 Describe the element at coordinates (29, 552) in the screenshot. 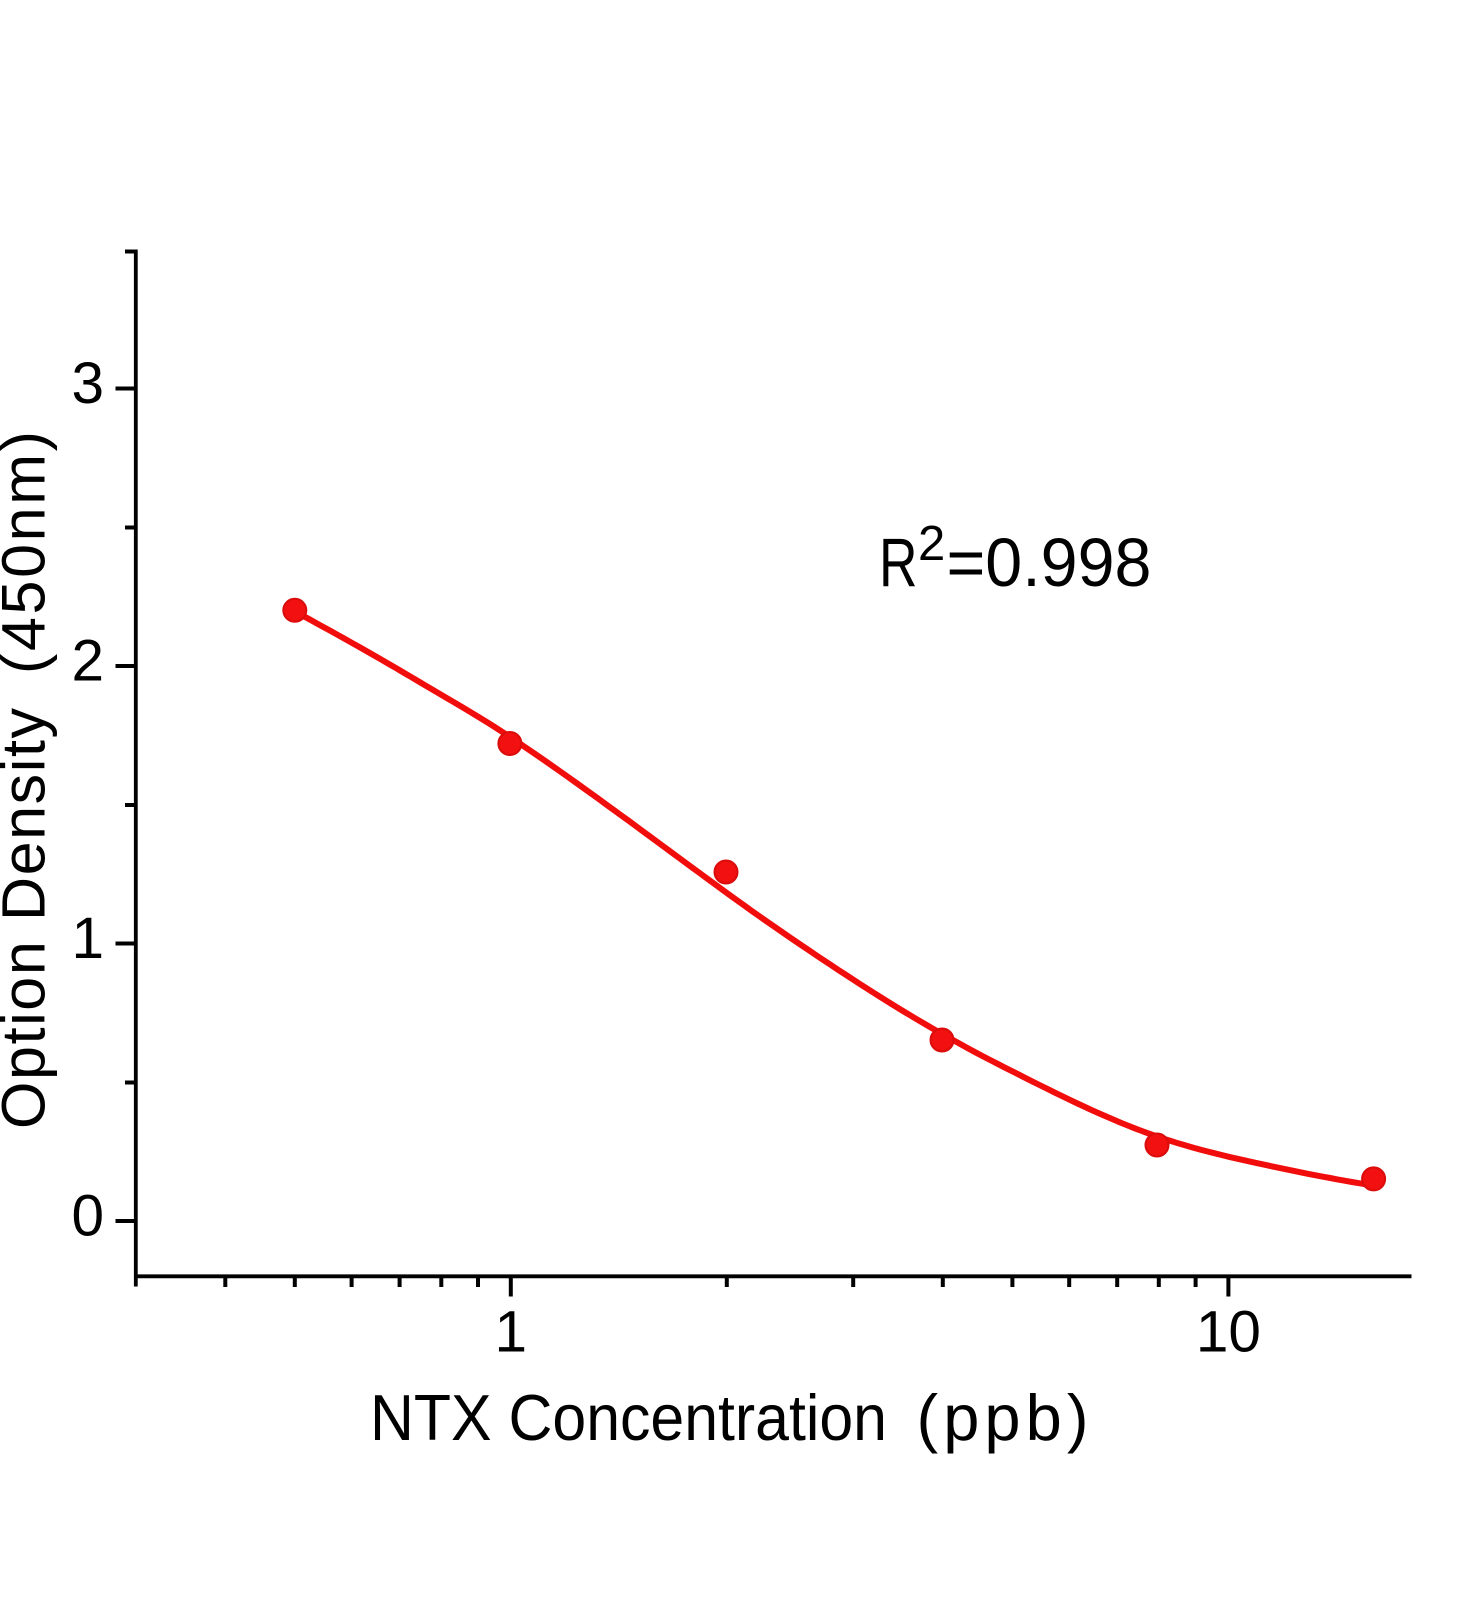

I see `svg-text: (450nm)` at that location.